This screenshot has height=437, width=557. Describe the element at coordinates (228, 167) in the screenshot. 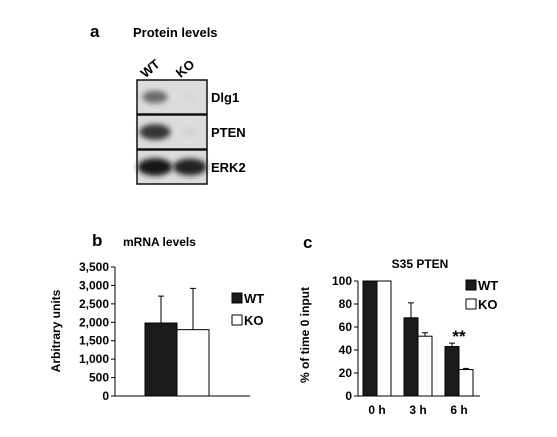

I see `blot-label: ERK2` at that location.